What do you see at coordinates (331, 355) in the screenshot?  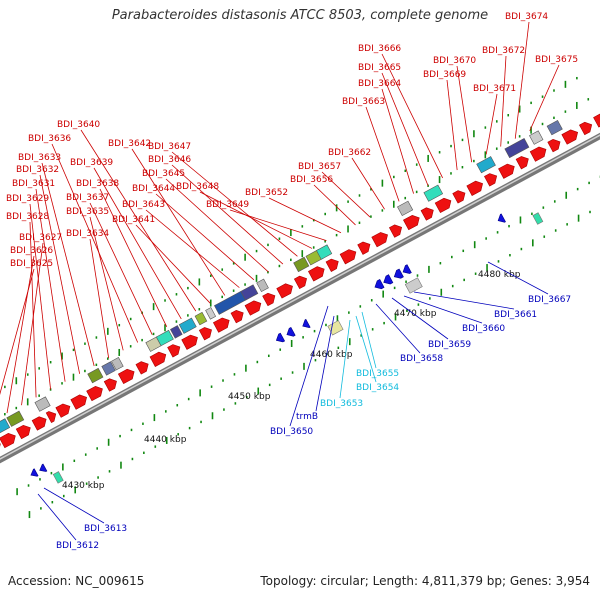 I see `scale-label: 4460 kbp` at bounding box center [331, 355].